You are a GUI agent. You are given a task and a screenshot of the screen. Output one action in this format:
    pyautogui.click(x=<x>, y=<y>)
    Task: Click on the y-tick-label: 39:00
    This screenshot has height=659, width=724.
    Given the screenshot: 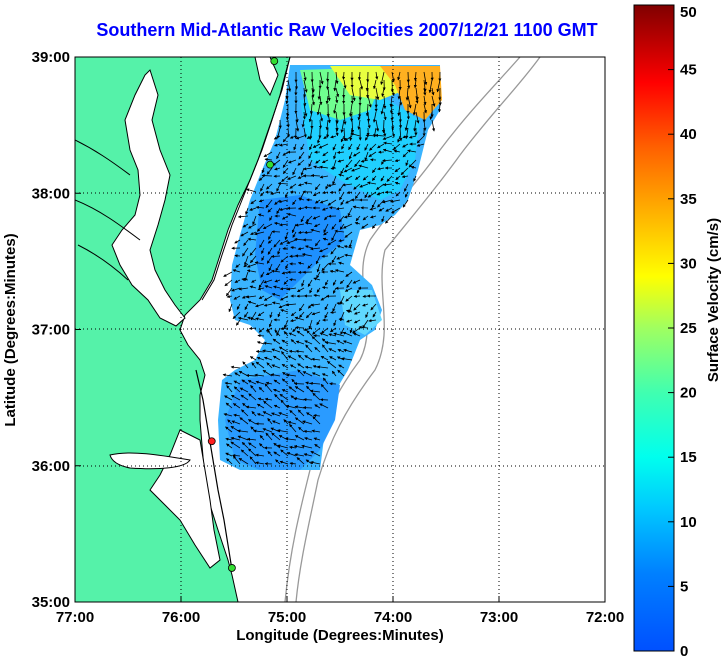 What is the action you would take?
    pyautogui.click(x=51, y=57)
    